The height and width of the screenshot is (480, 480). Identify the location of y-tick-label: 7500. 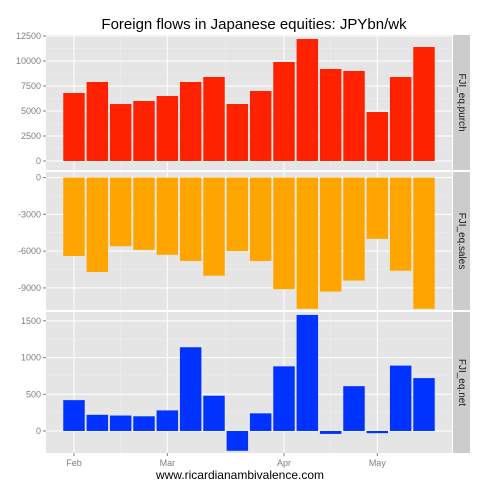
(31, 86).